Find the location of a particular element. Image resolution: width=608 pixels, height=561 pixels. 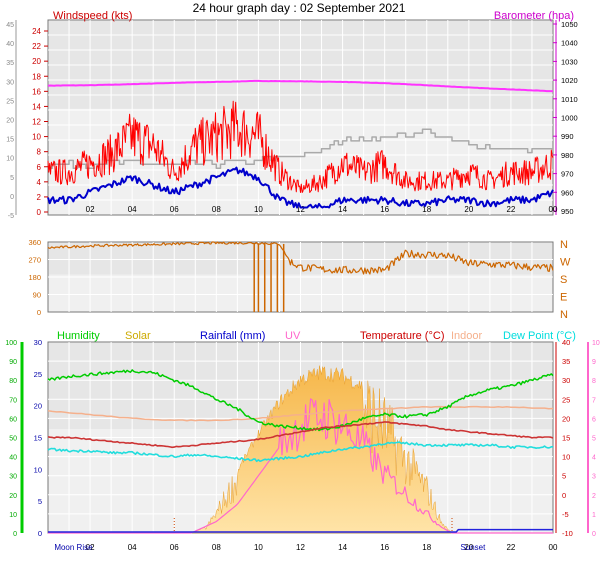

indoor-temp-line is located at coordinates (300, 413).